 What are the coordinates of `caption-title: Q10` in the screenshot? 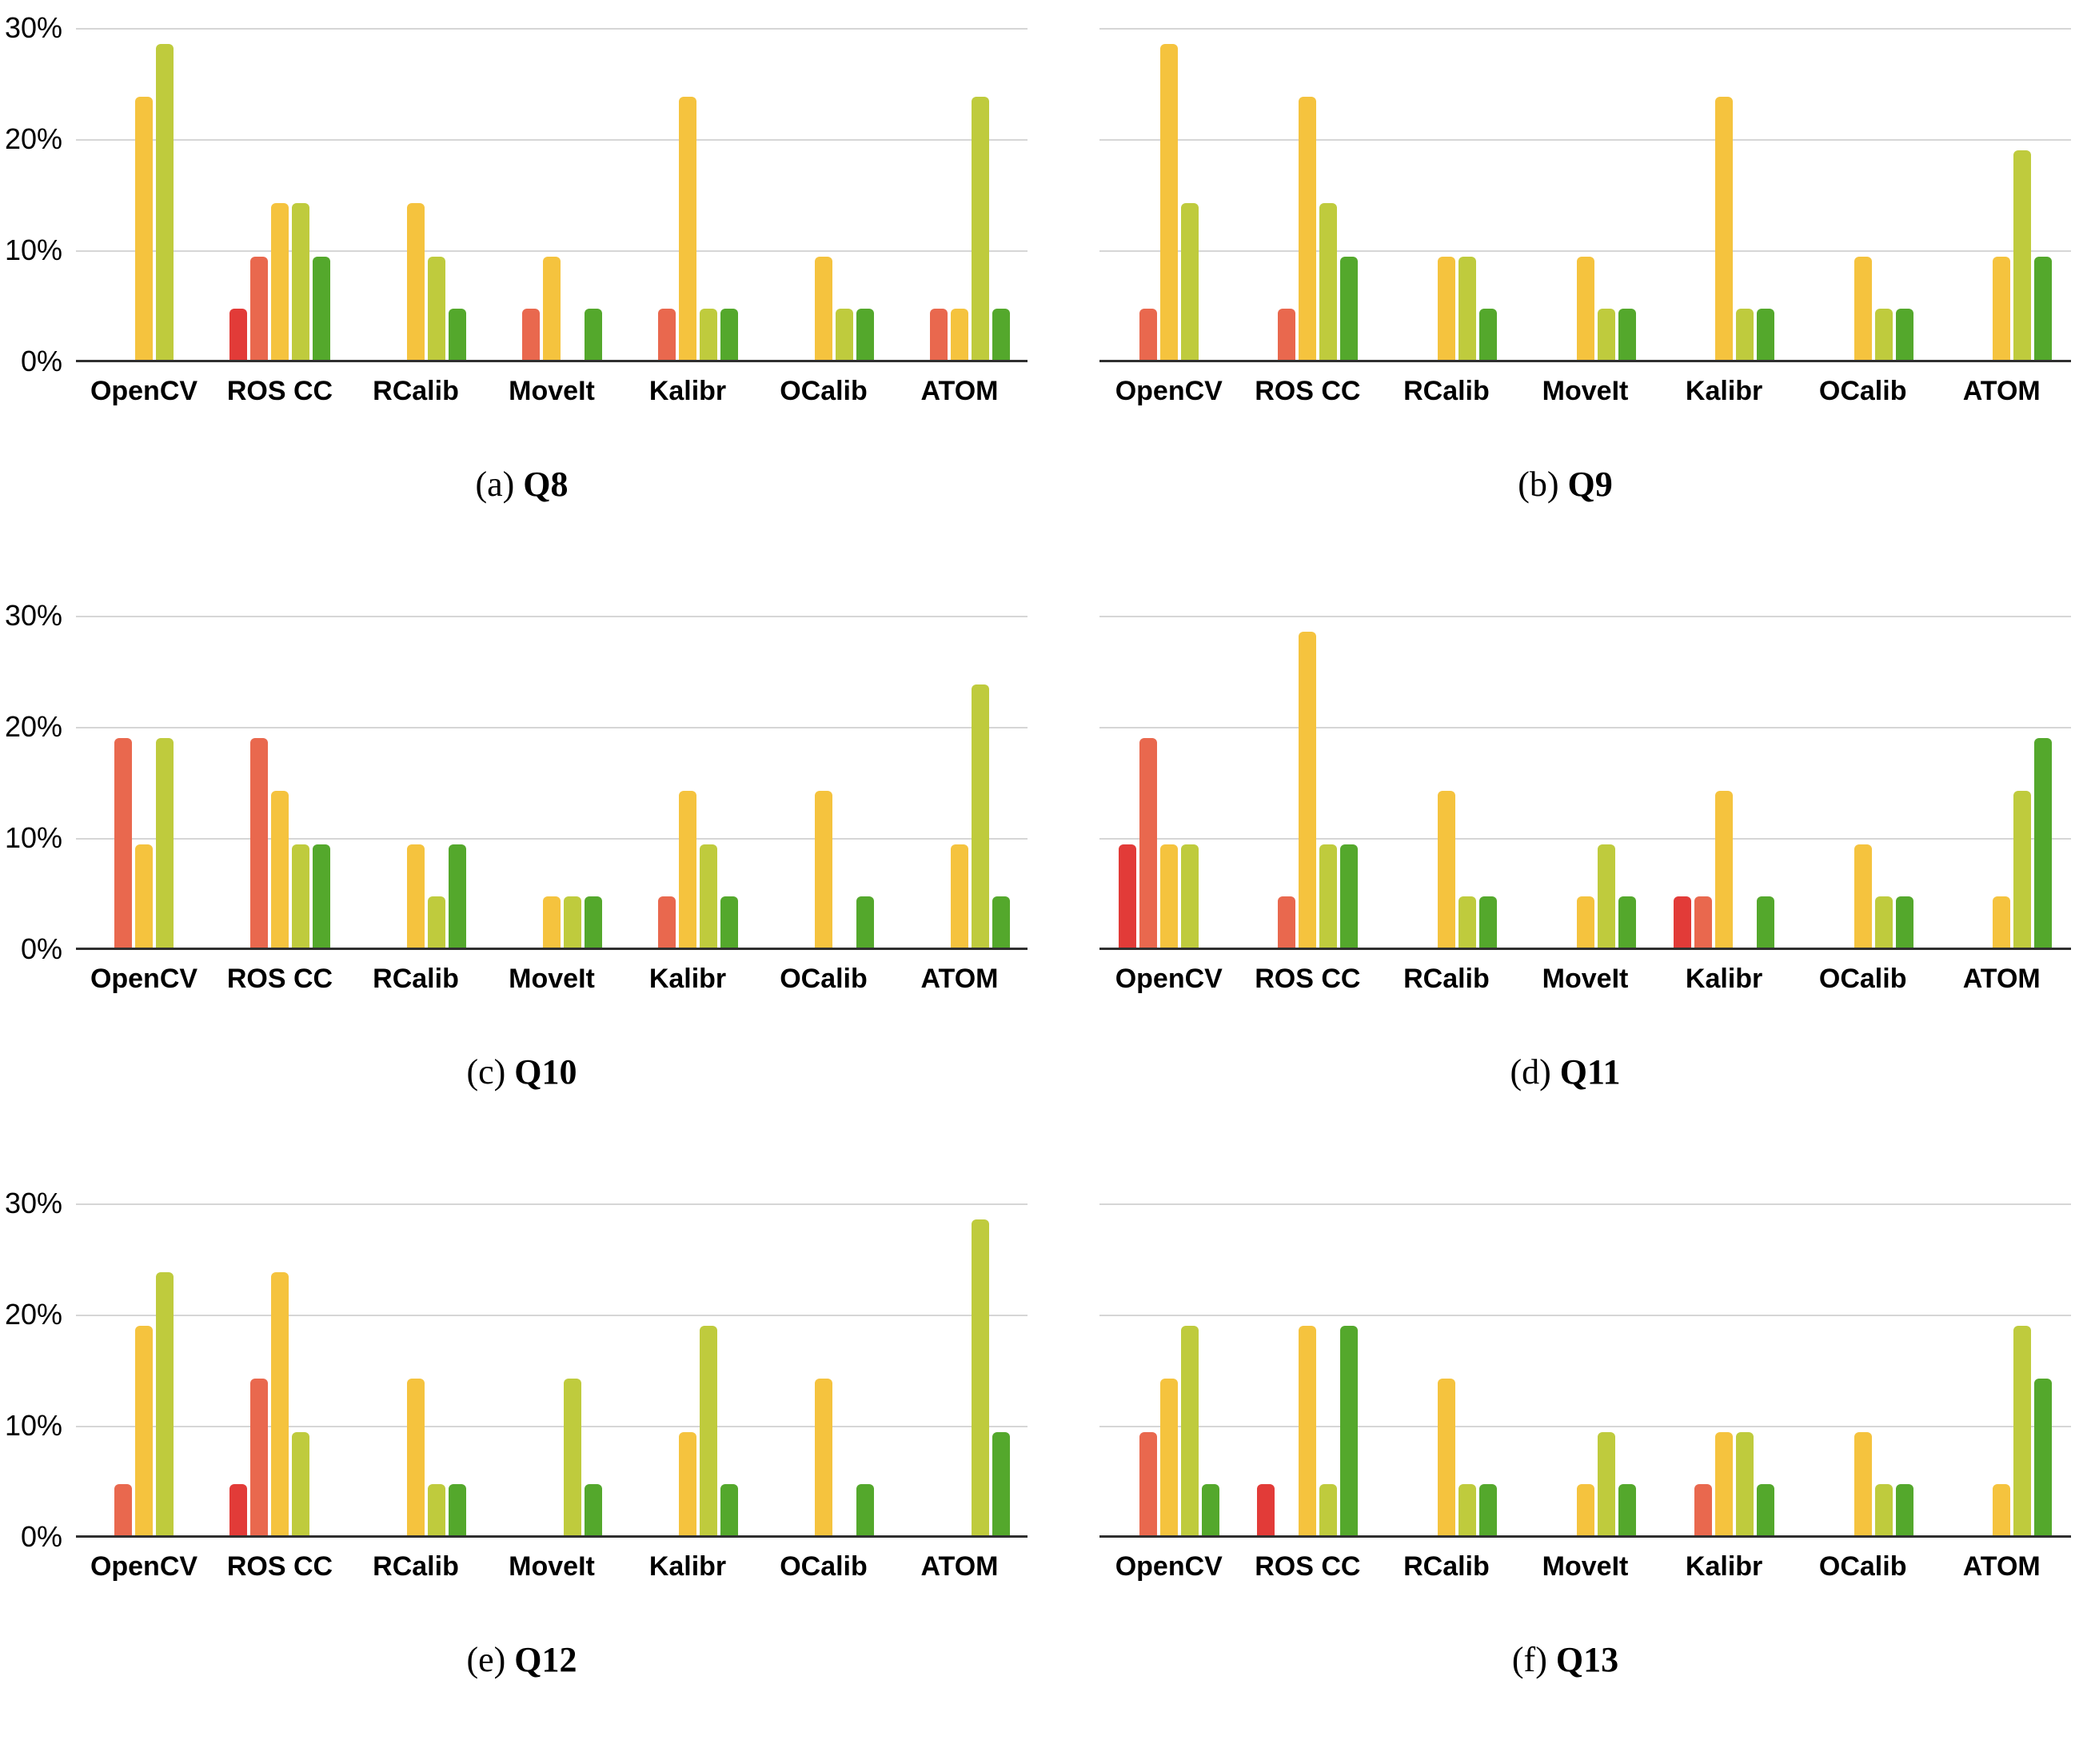 It's located at (545, 1072).